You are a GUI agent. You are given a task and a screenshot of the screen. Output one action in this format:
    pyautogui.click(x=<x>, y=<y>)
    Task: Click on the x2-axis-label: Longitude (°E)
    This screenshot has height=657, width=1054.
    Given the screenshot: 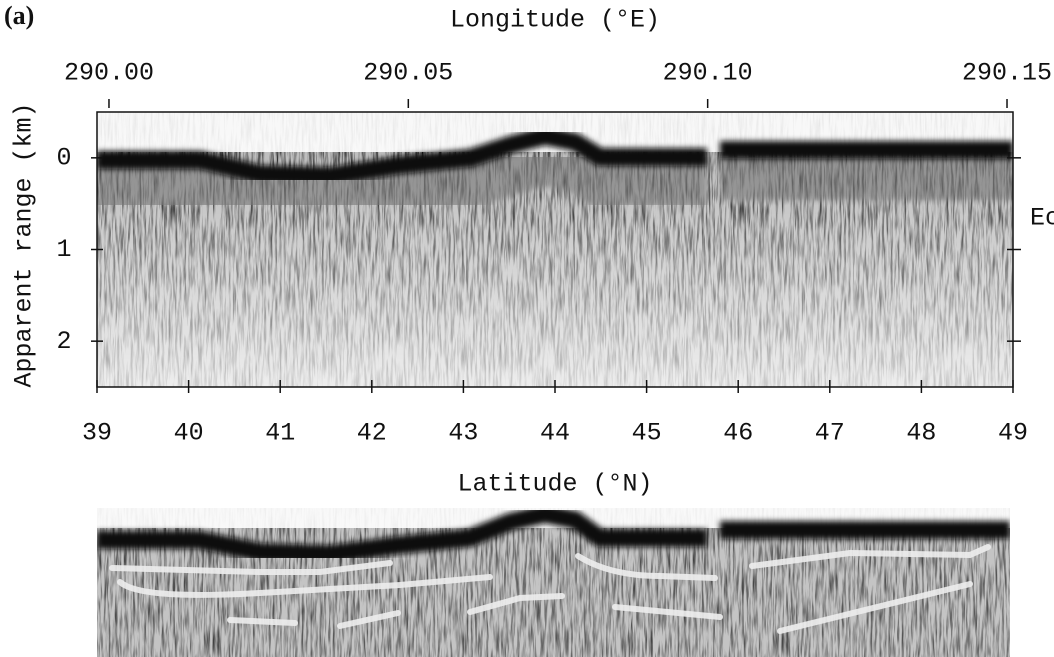 What is the action you would take?
    pyautogui.click(x=555, y=20)
    